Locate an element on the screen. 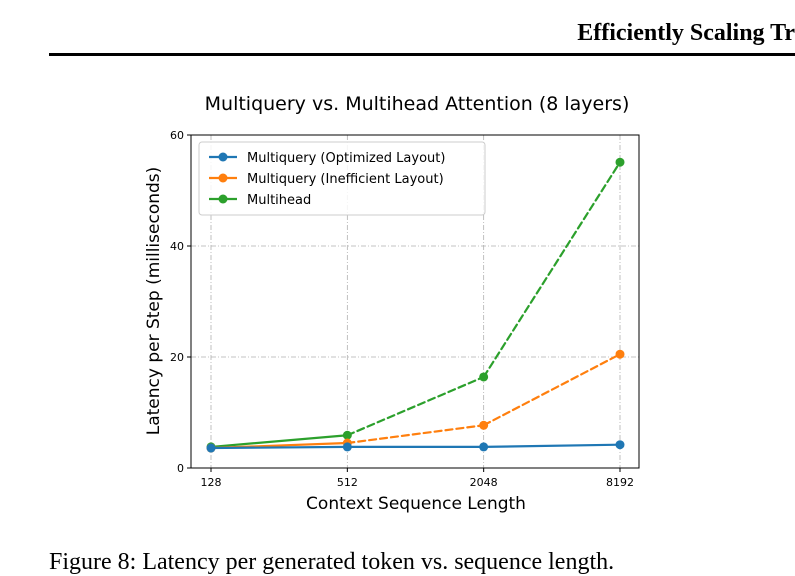 This screenshot has height=576, width=795. legend-entry-1: Multiquery (Inefficient Layout) is located at coordinates (326, 179).